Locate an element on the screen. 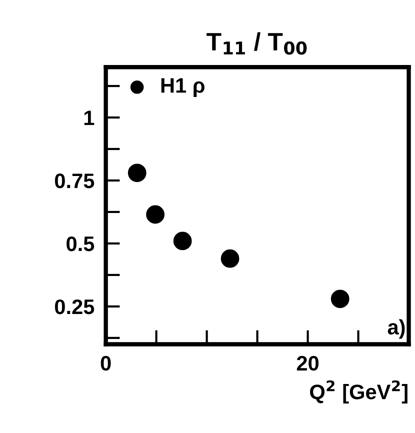  x-tick-label: 0 is located at coordinates (105, 363).